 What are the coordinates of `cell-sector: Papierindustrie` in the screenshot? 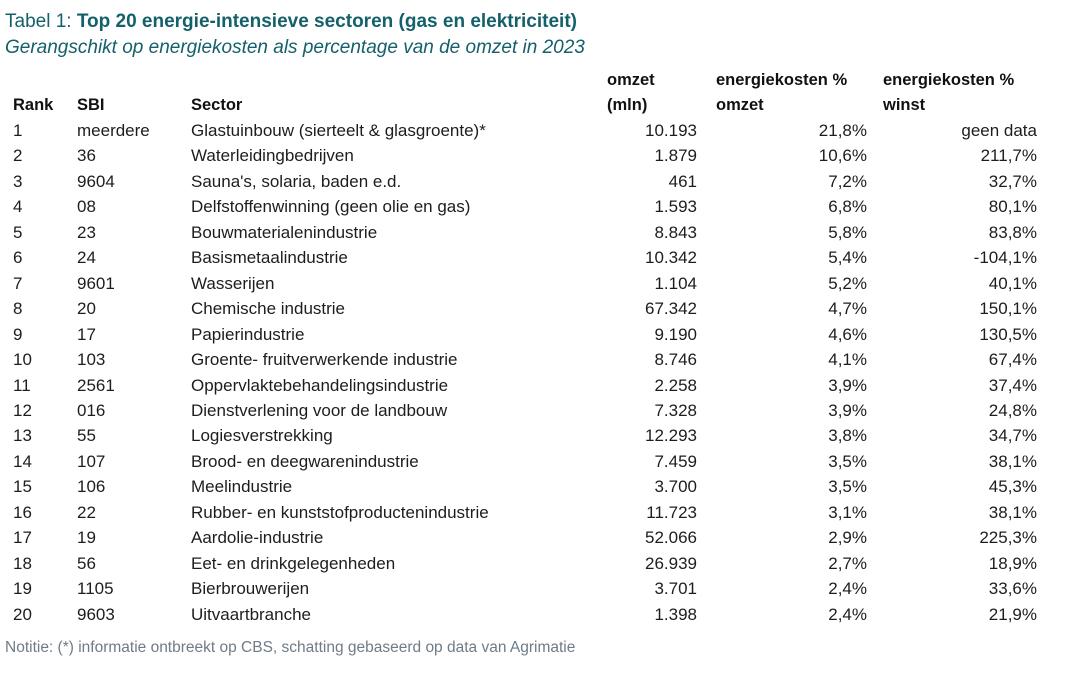 It's located at (248, 334).